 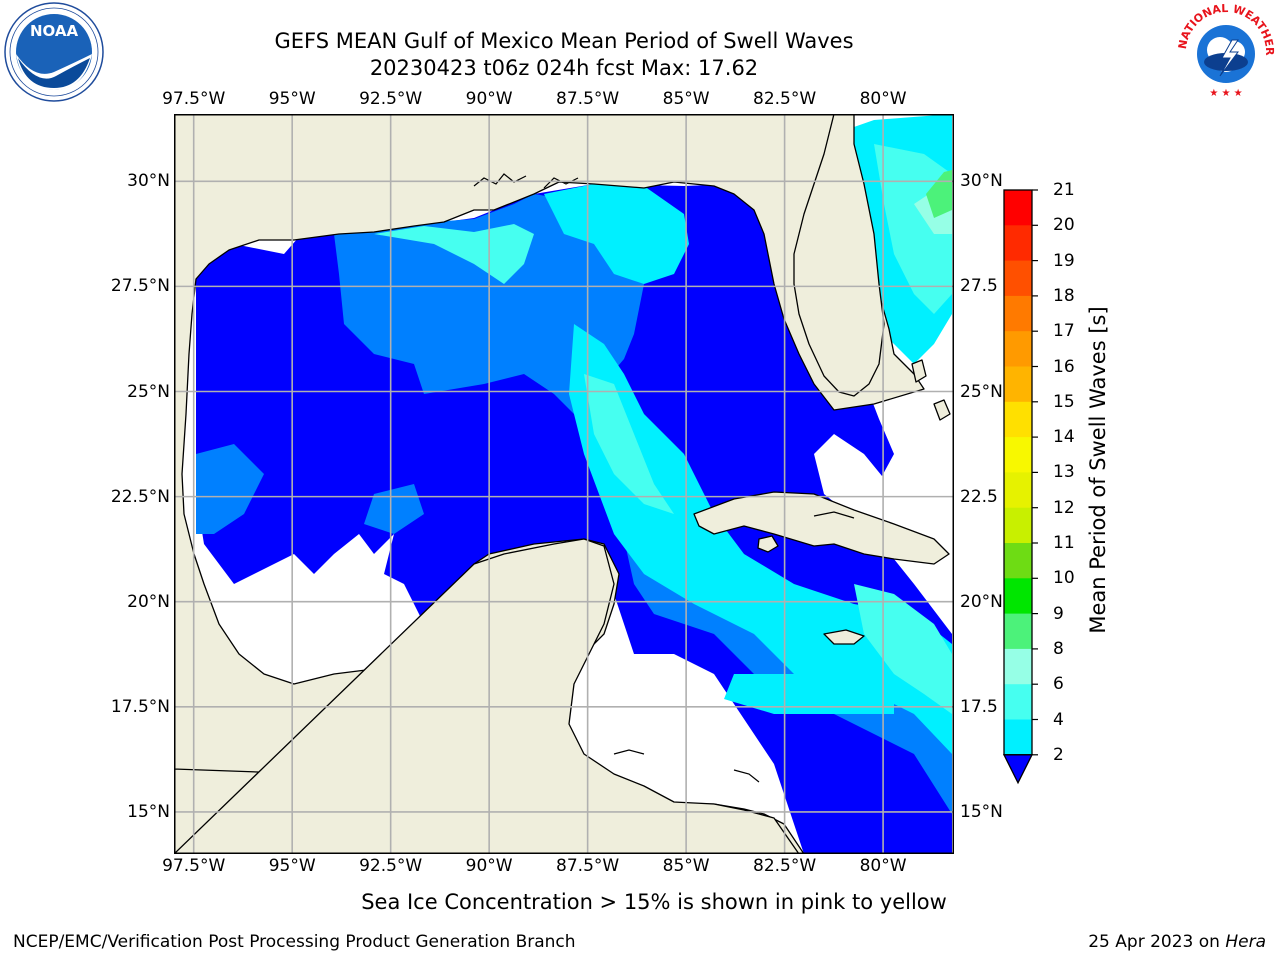 What do you see at coordinates (1018, 769) in the screenshot?
I see `colorbar-extend-triangle` at bounding box center [1018, 769].